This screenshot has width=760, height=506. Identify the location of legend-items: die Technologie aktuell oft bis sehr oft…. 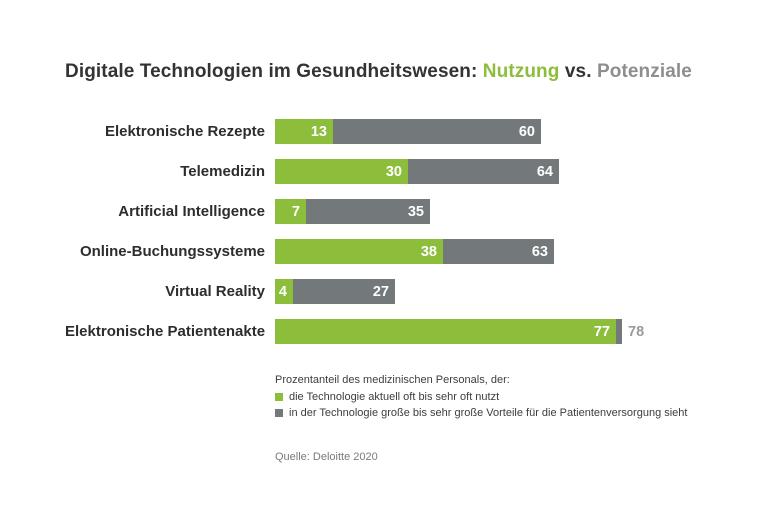
(481, 405).